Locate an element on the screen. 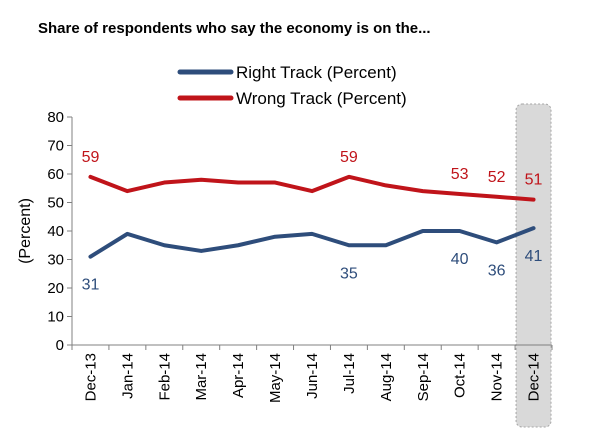 Image resolution: width=591 pixels, height=434 pixels. x-tick-label: Jul-14 is located at coordinates (349, 373).